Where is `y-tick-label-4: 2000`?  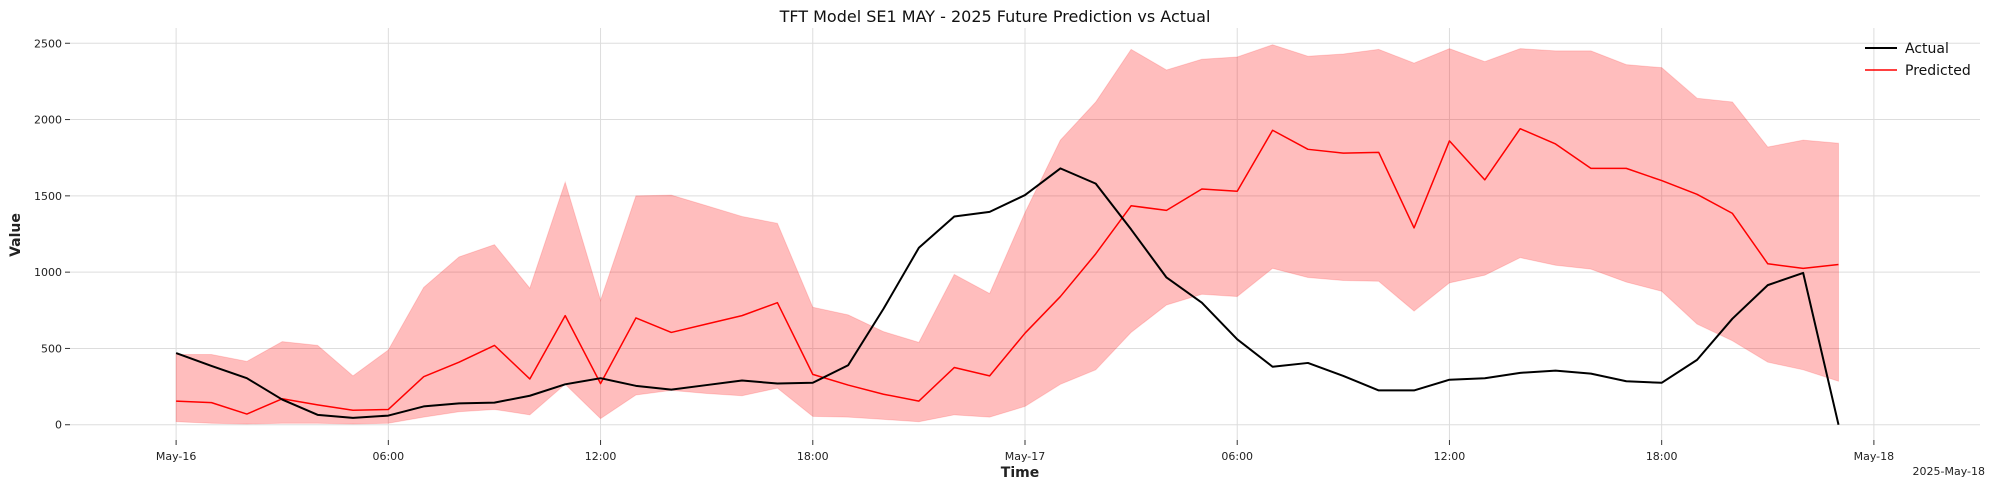 y-tick-label-4: 2000 is located at coordinates (48, 120).